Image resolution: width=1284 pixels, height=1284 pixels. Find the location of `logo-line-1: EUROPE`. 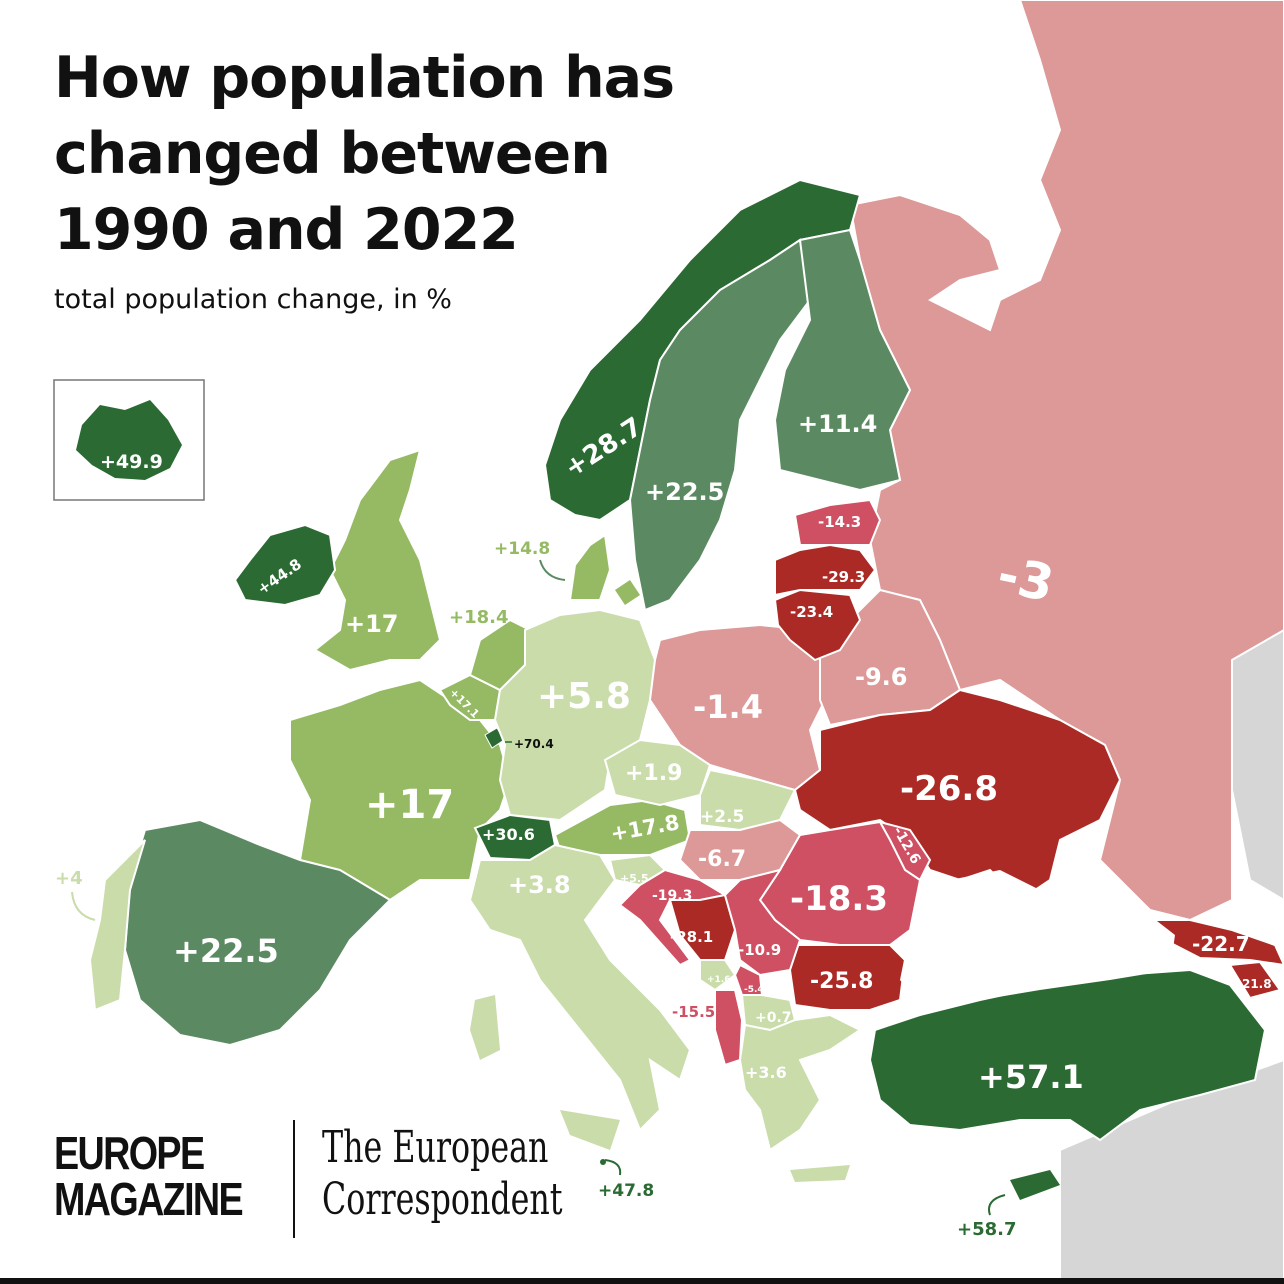

logo-line-1: EUROPE is located at coordinates (129, 1153).